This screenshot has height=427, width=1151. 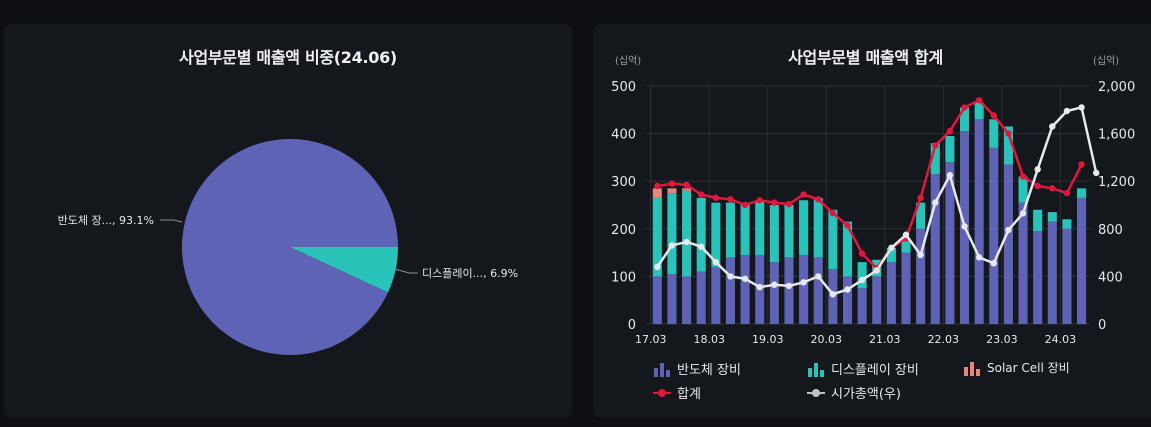 I want to click on y-tick-label: 200, so click(x=623, y=230).